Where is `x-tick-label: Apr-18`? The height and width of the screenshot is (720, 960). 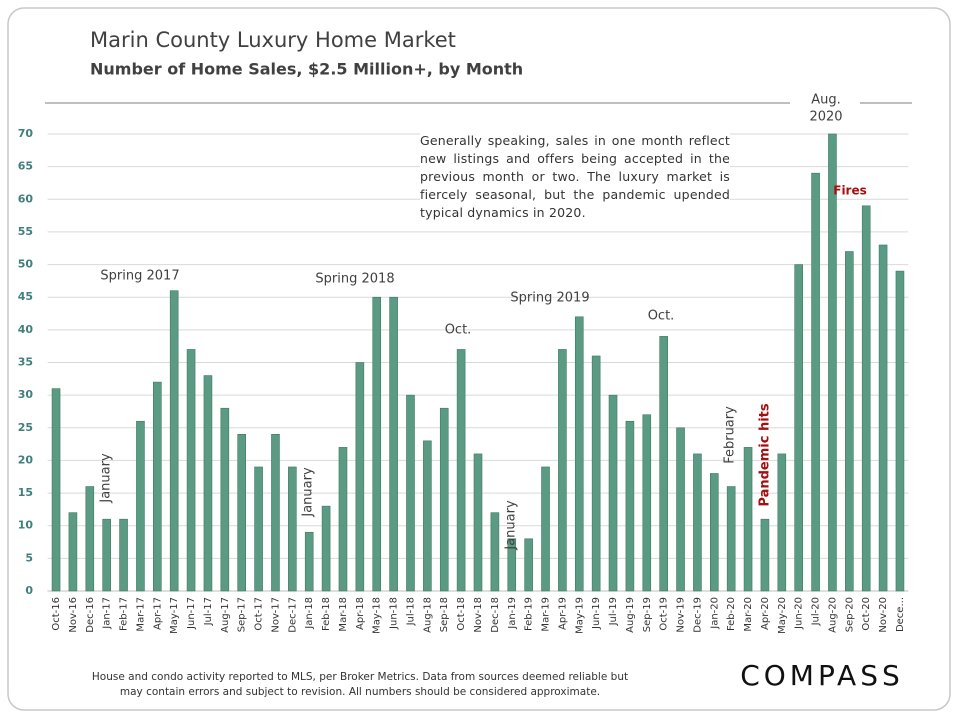
x-tick-label: Apr-18 is located at coordinates (360, 613).